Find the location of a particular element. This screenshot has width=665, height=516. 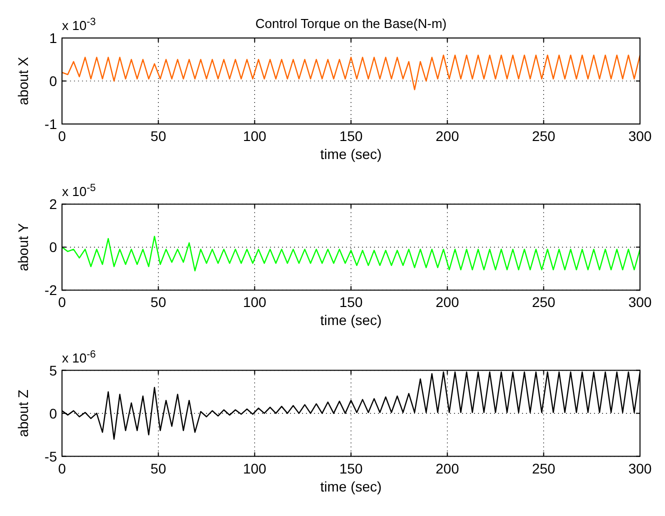

y-axis-title: about Y is located at coordinates (23, 247).